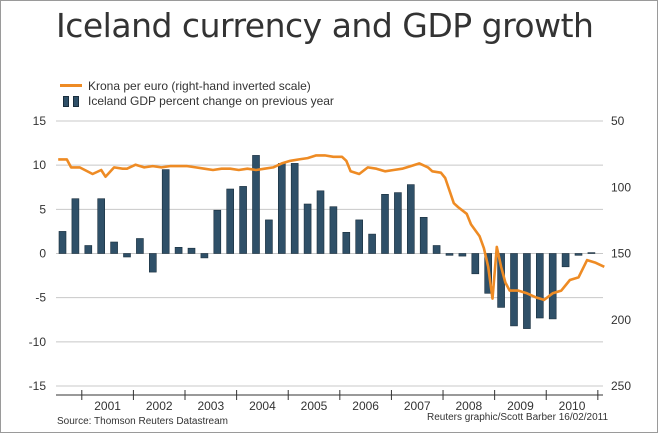  What do you see at coordinates (42, 254) in the screenshot?
I see `left-tick-label: 0` at bounding box center [42, 254].